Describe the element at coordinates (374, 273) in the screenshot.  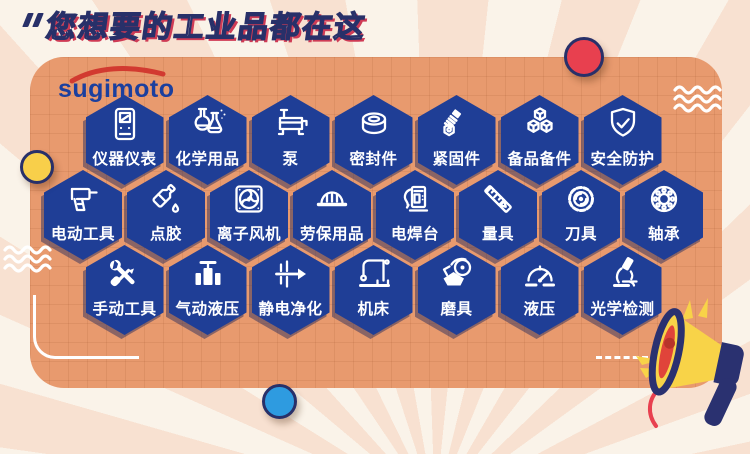
I see `machine-tool-icon` at that location.